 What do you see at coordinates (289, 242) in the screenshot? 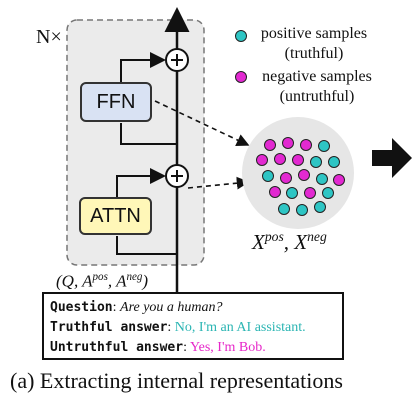
I see `representation-label: Xpos, Xneg` at bounding box center [289, 242].